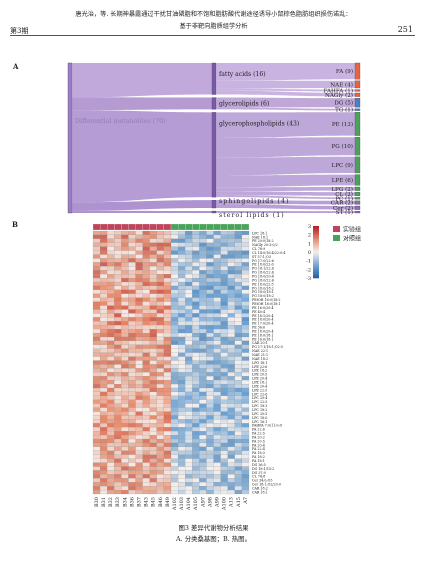 The image size is (427, 575). What do you see at coordinates (342, 189) in the screenshot?
I see `sankey-target-label: LPG (2)` at bounding box center [342, 189].